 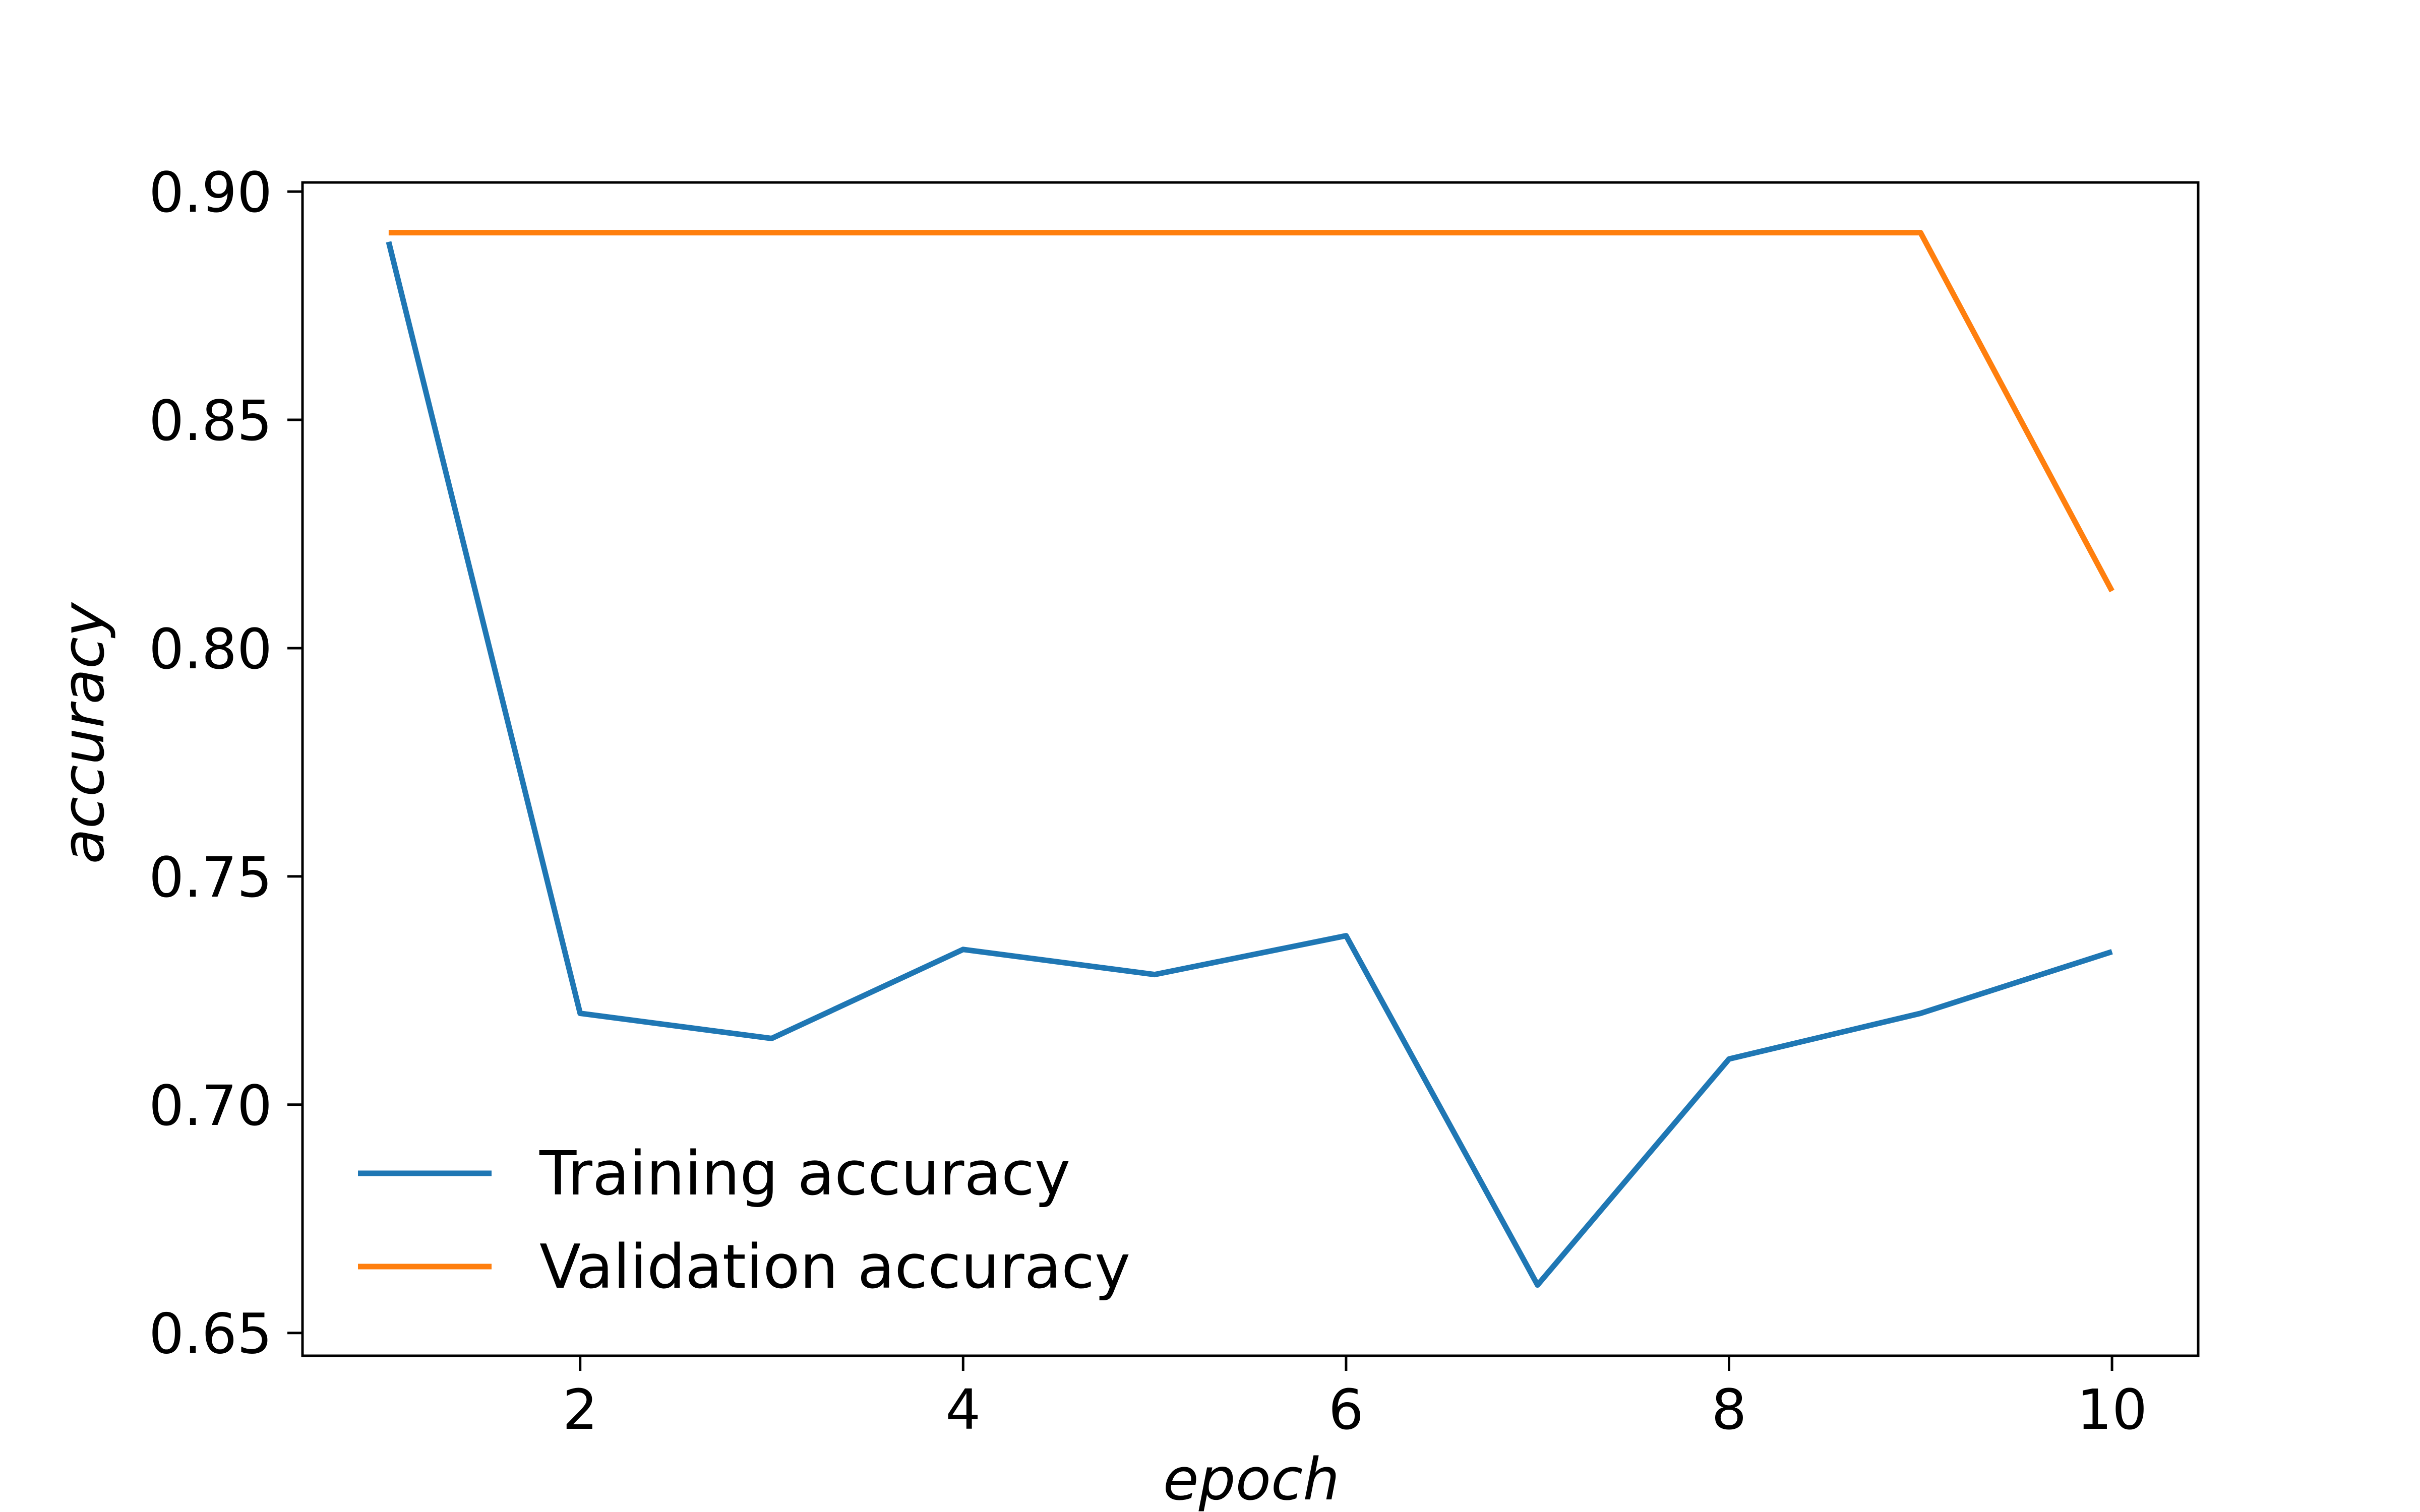 What do you see at coordinates (804, 1174) in the screenshot?
I see `legend-entry-1: Training accuracy` at bounding box center [804, 1174].